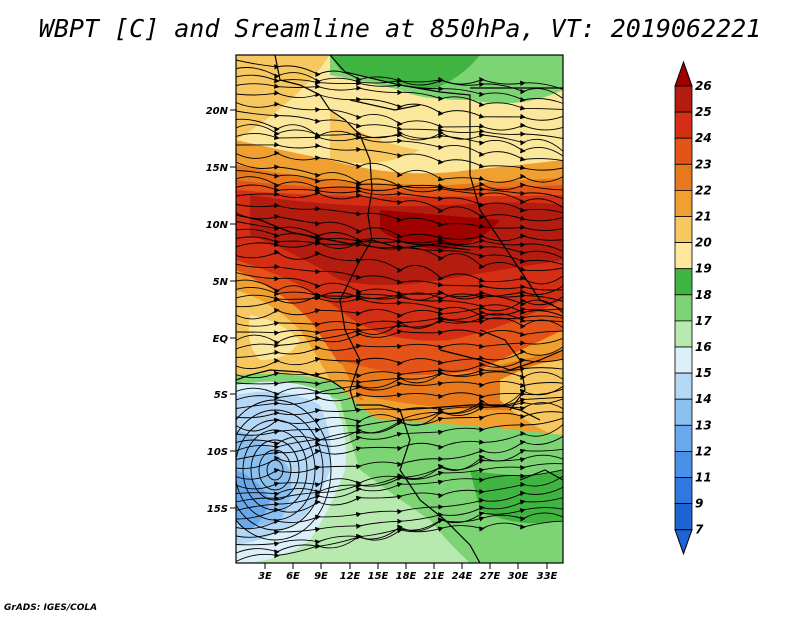  I want to click on lat-label: EQ, so click(221, 339).